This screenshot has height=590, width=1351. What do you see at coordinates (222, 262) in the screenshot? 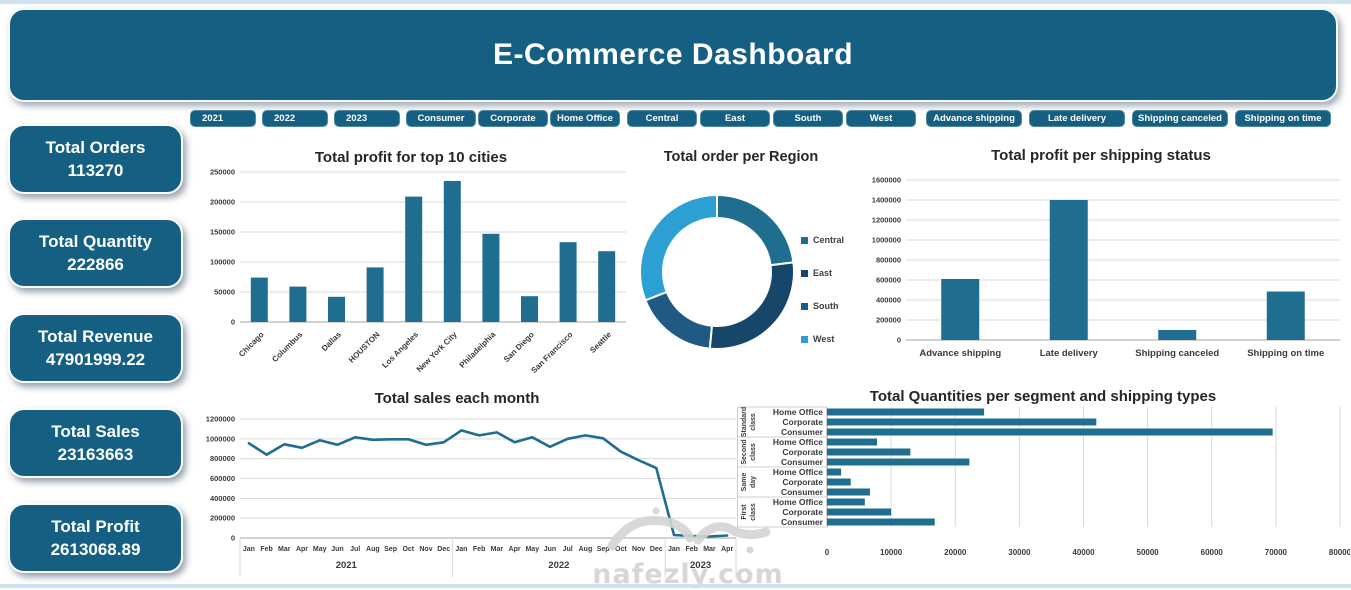
I see `y-tick-label: 100000` at bounding box center [222, 262].